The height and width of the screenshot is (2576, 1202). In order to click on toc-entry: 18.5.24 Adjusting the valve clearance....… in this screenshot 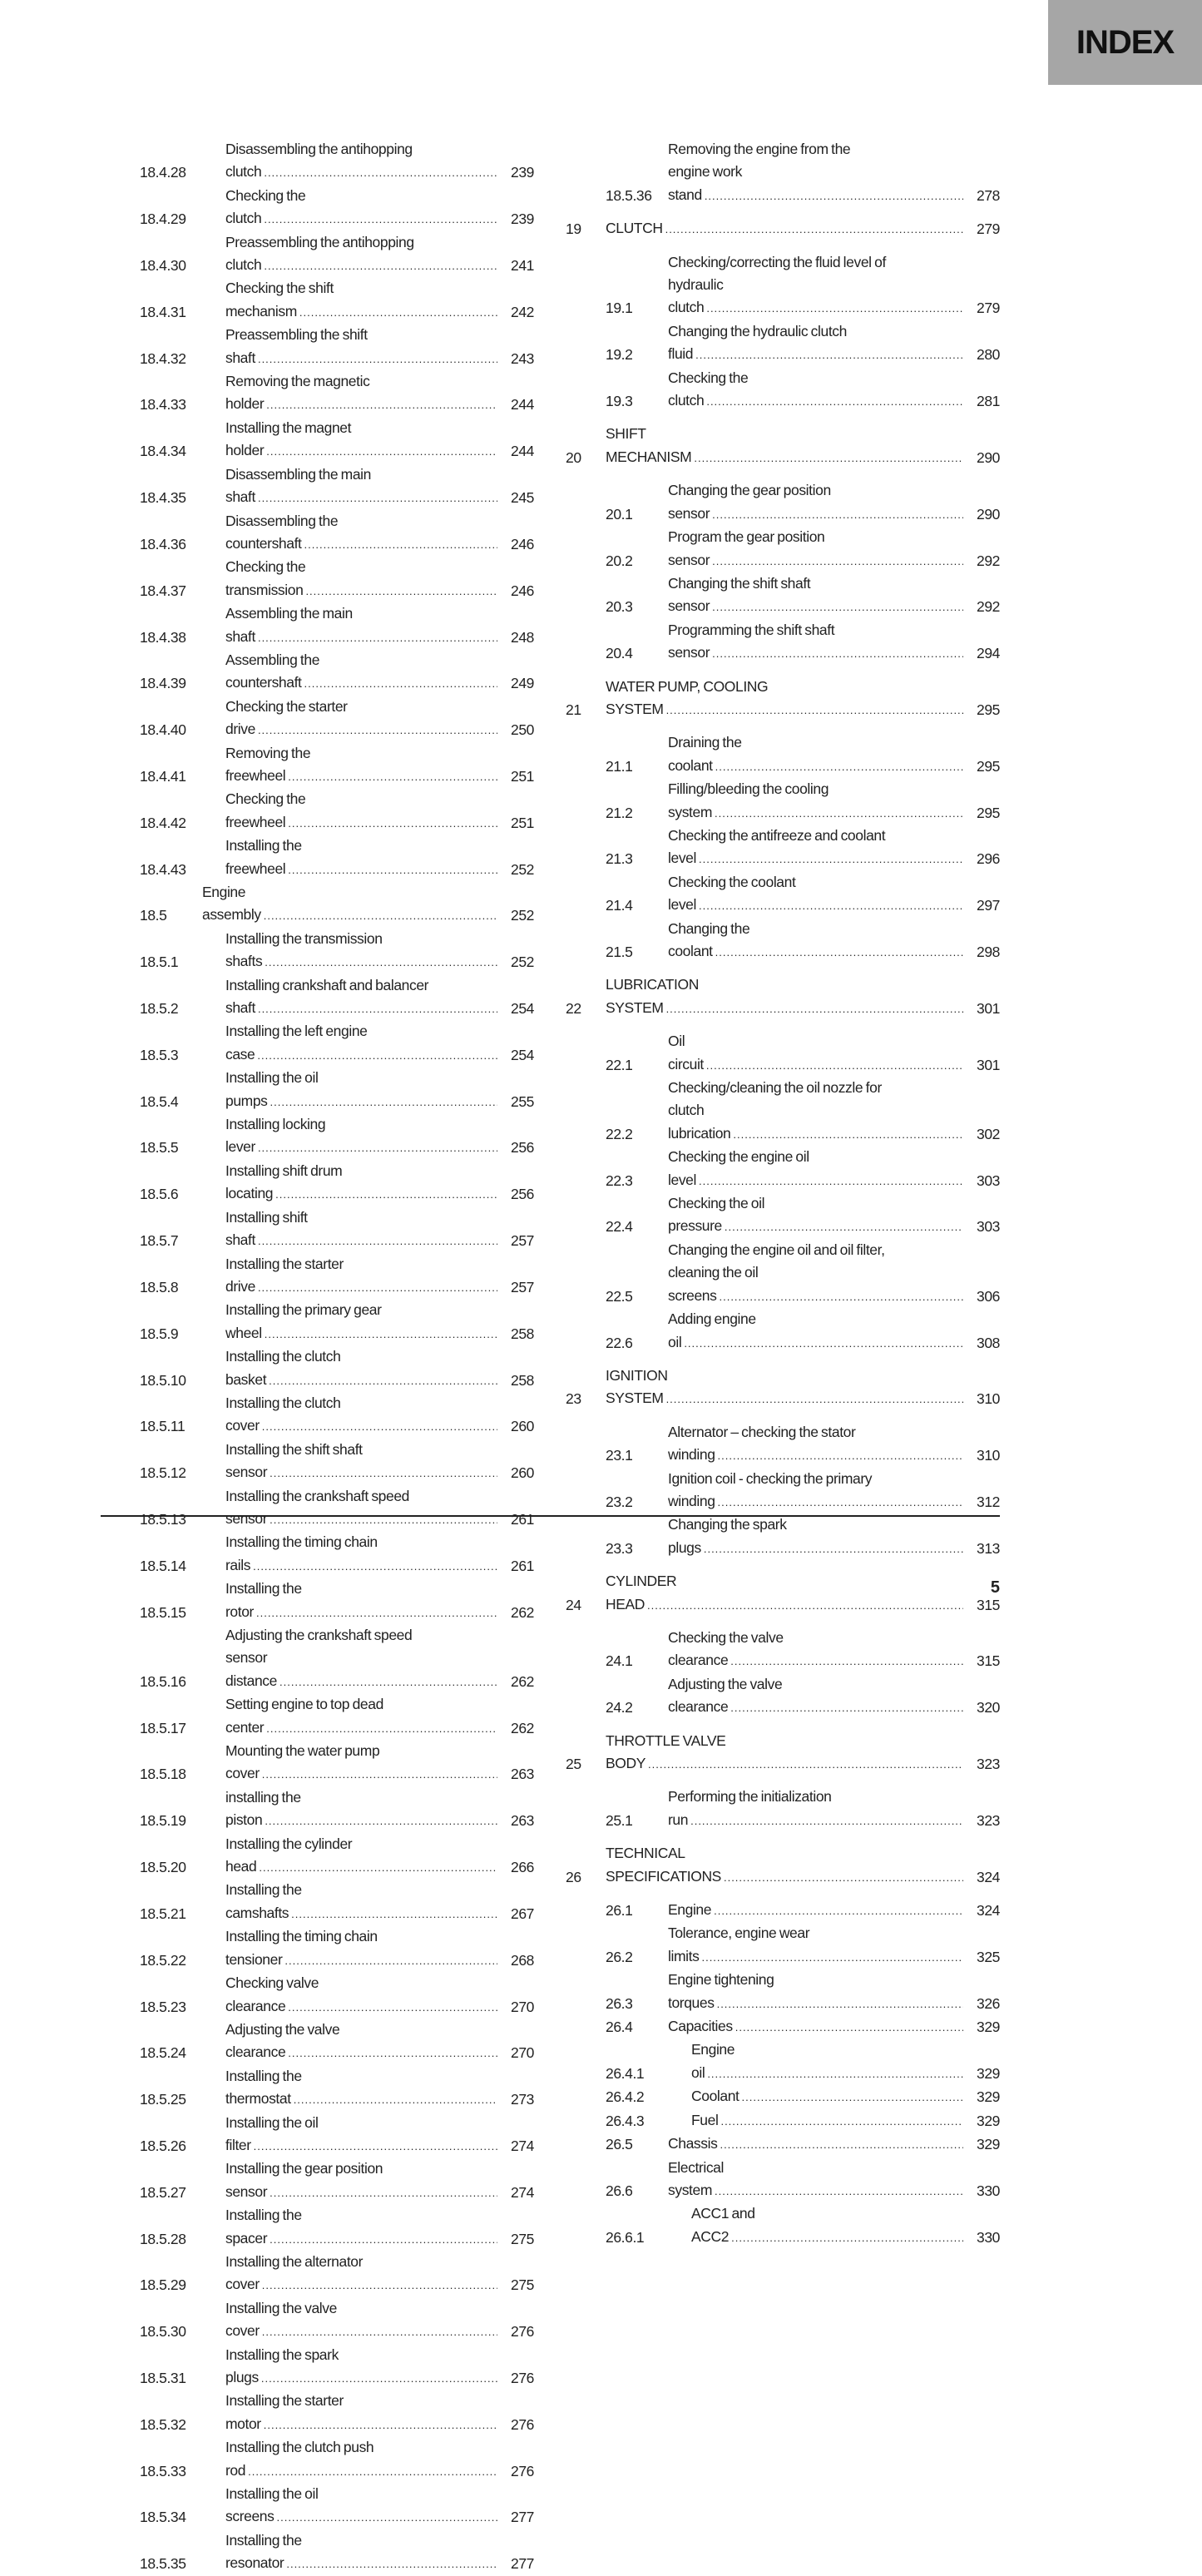, I will do `click(337, 2042)`.